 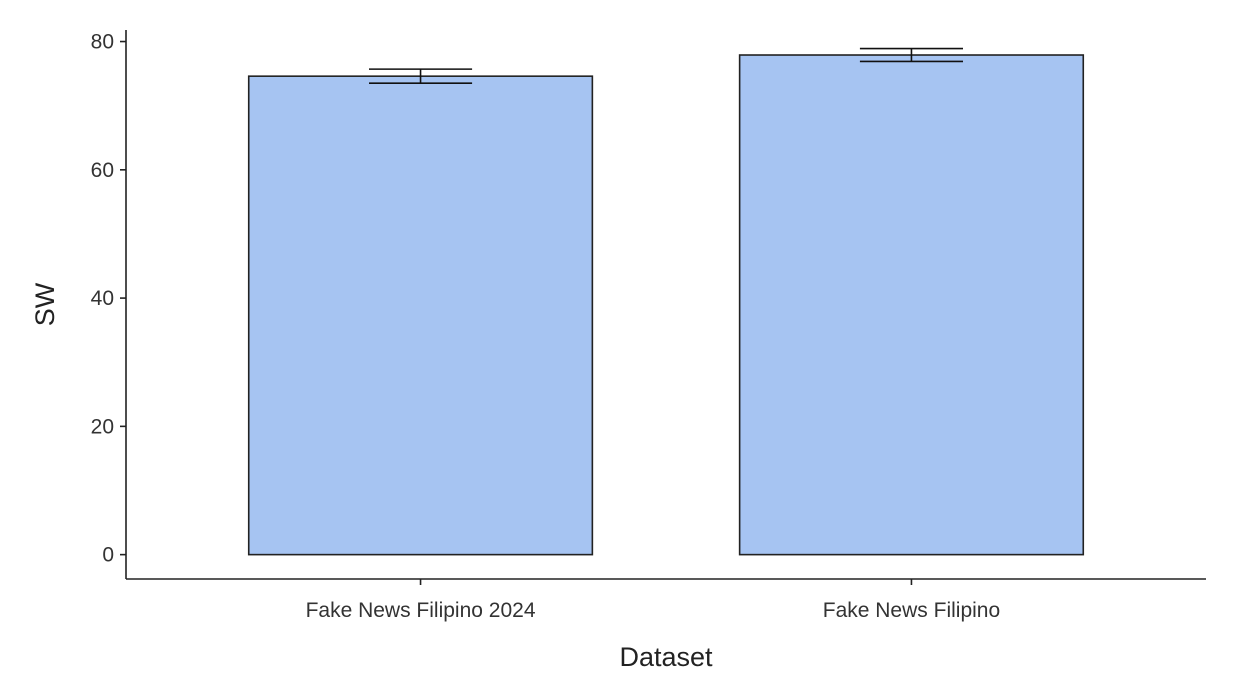 What do you see at coordinates (102, 42) in the screenshot?
I see `y-tick-label: 80` at bounding box center [102, 42].